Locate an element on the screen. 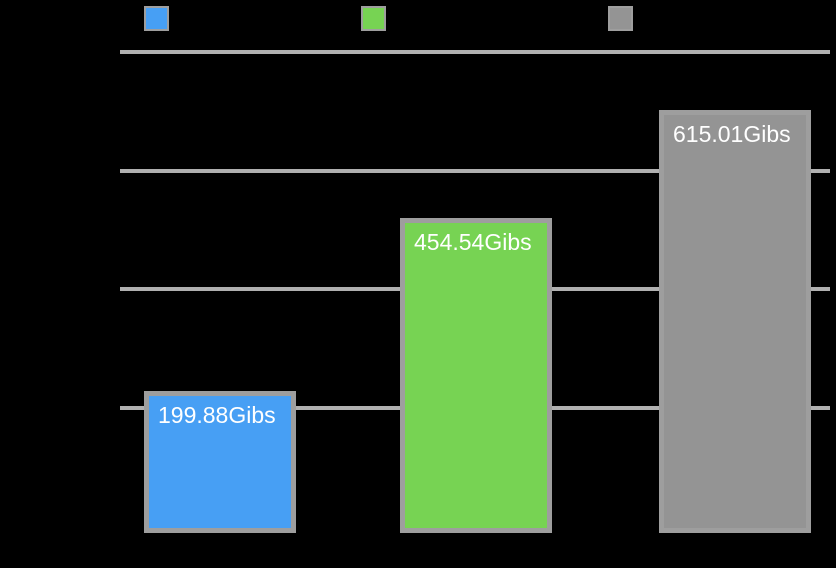 The height and width of the screenshot is (568, 836). bar-1: 199.88Gibs is located at coordinates (220, 462).